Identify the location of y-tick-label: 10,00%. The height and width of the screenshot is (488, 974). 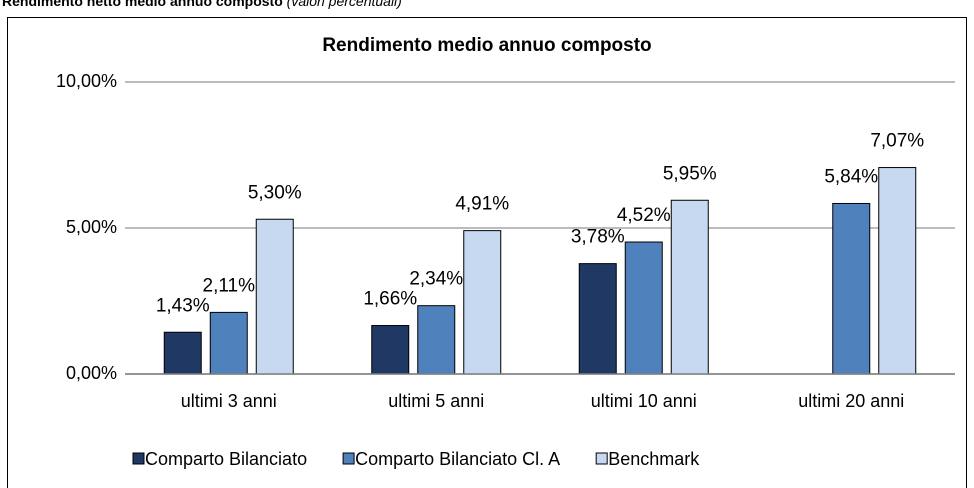
(86, 81).